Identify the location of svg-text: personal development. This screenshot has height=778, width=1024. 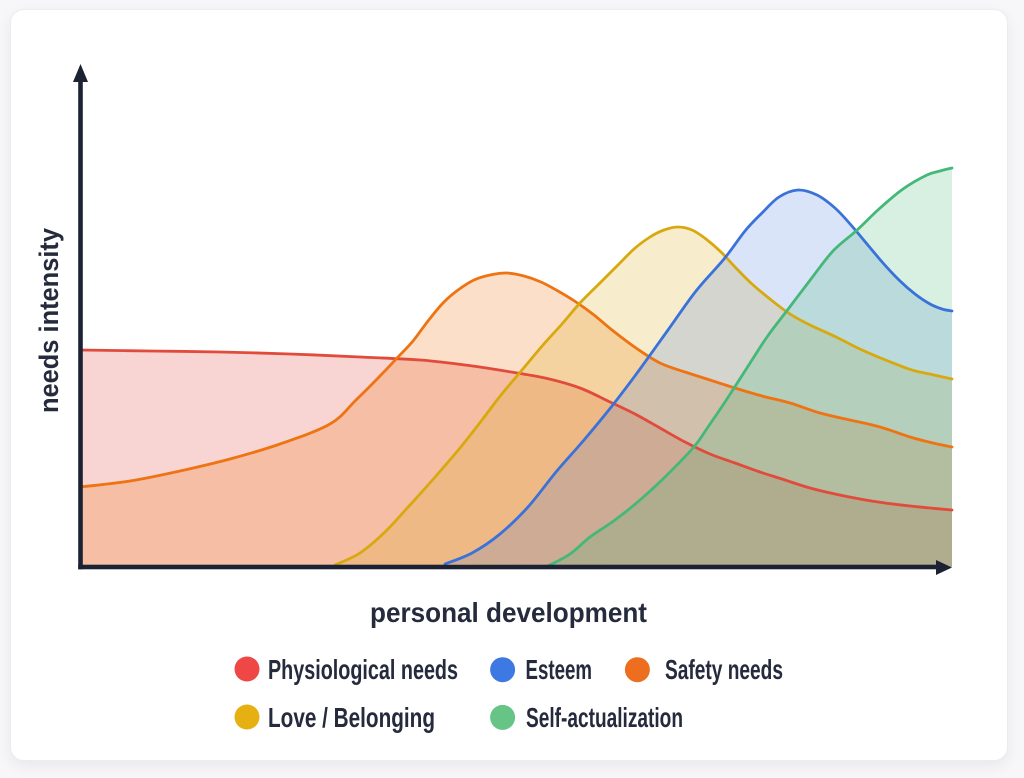
(508, 612).